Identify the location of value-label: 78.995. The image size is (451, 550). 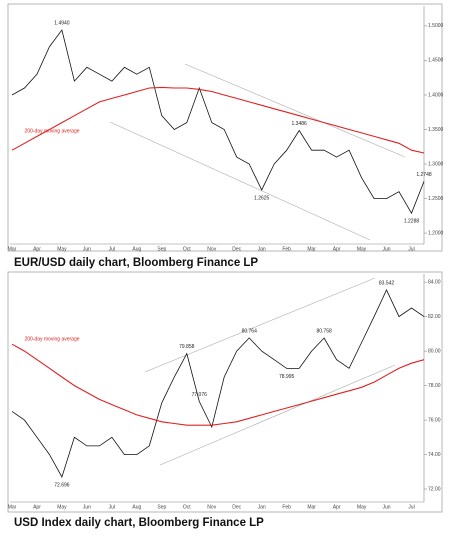
(287, 377).